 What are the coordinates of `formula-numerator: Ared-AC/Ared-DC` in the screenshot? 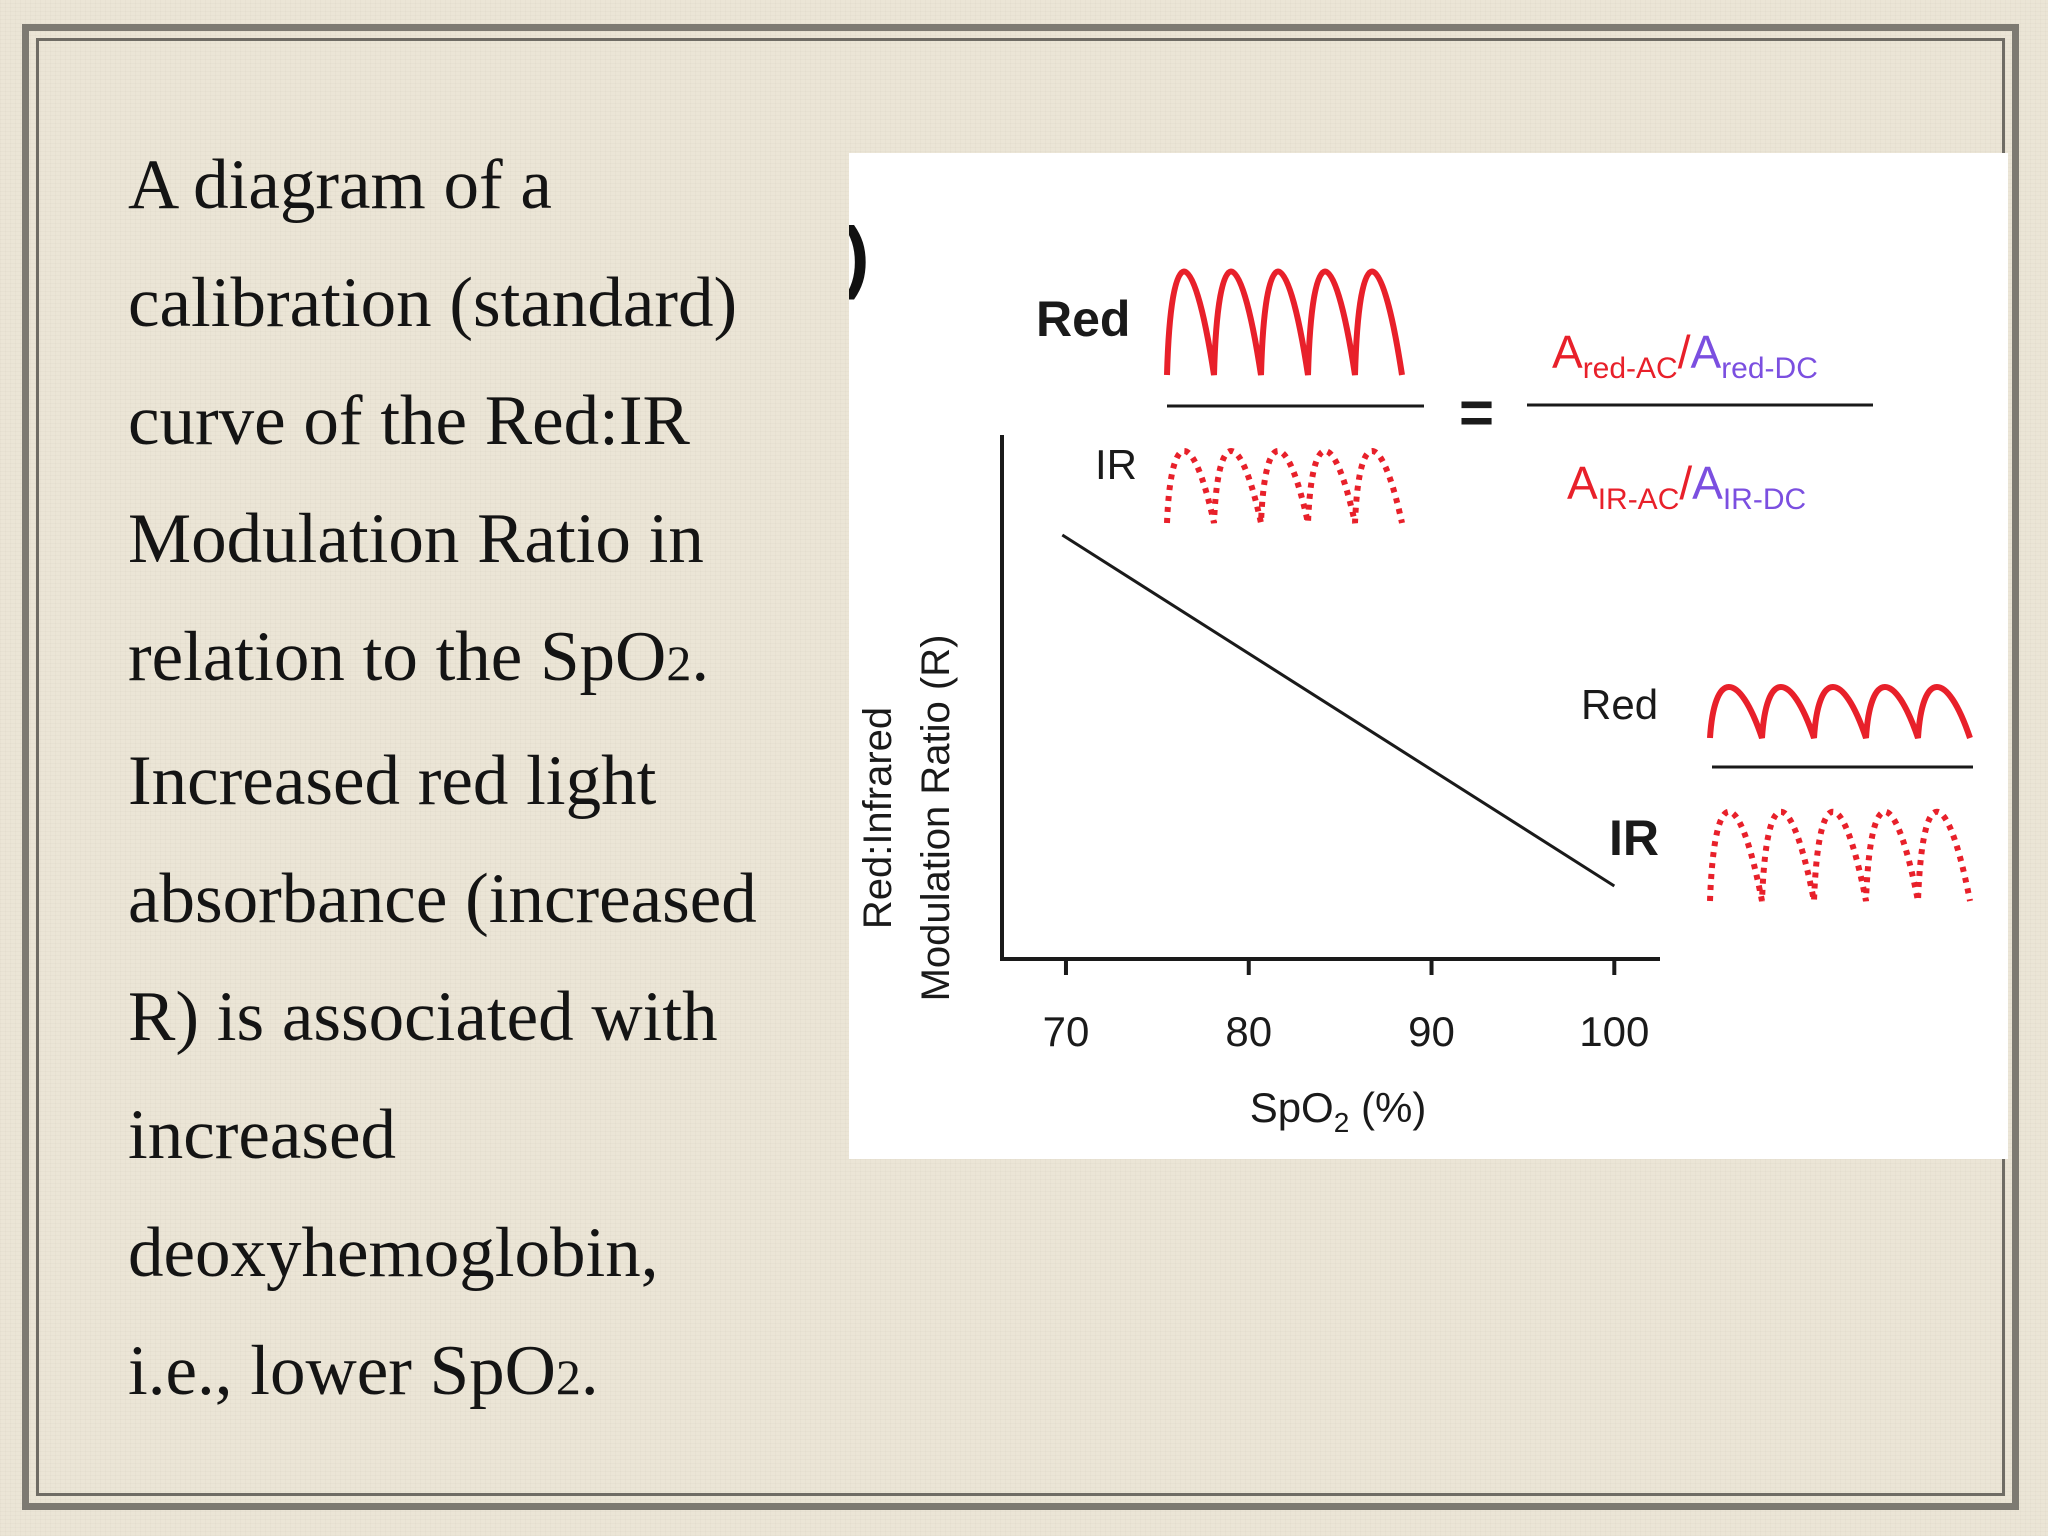 It's located at (1685, 355).